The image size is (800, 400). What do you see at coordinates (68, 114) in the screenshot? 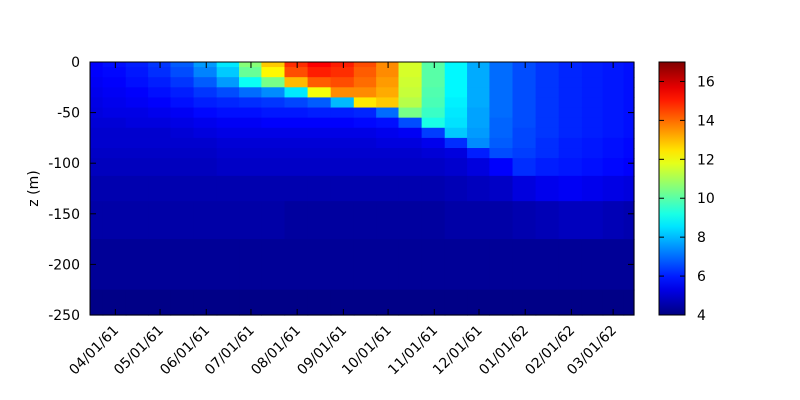
I see `y-tick-label: -50` at bounding box center [68, 114].